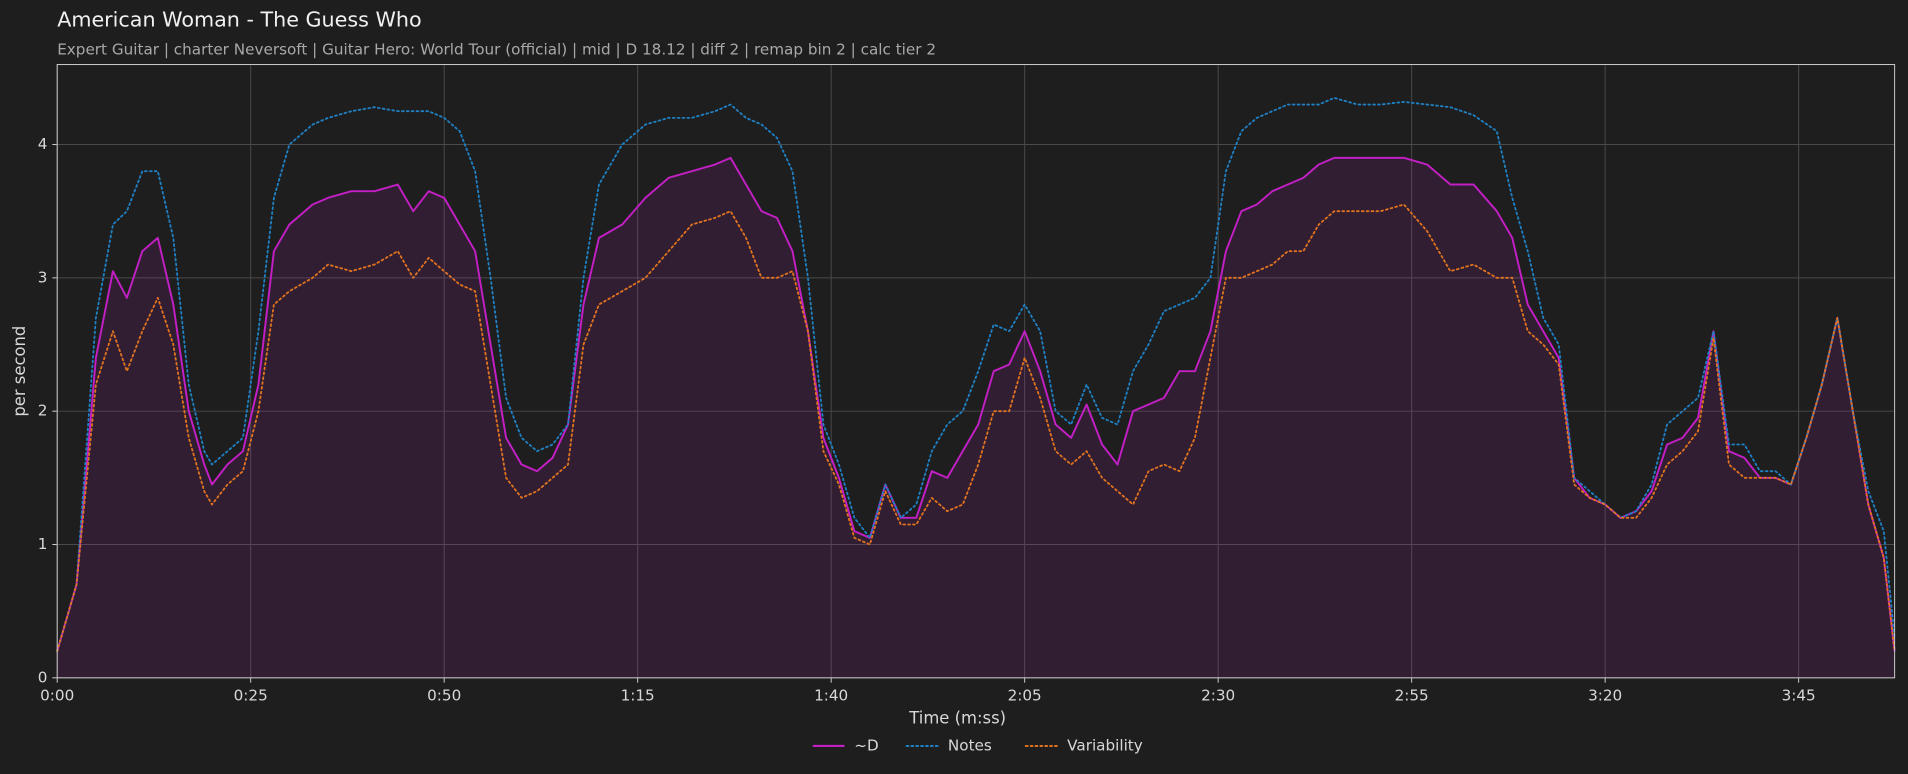 Image resolution: width=1908 pixels, height=774 pixels. What do you see at coordinates (1412, 696) in the screenshot?
I see `x-tick-label: 2:55` at bounding box center [1412, 696].